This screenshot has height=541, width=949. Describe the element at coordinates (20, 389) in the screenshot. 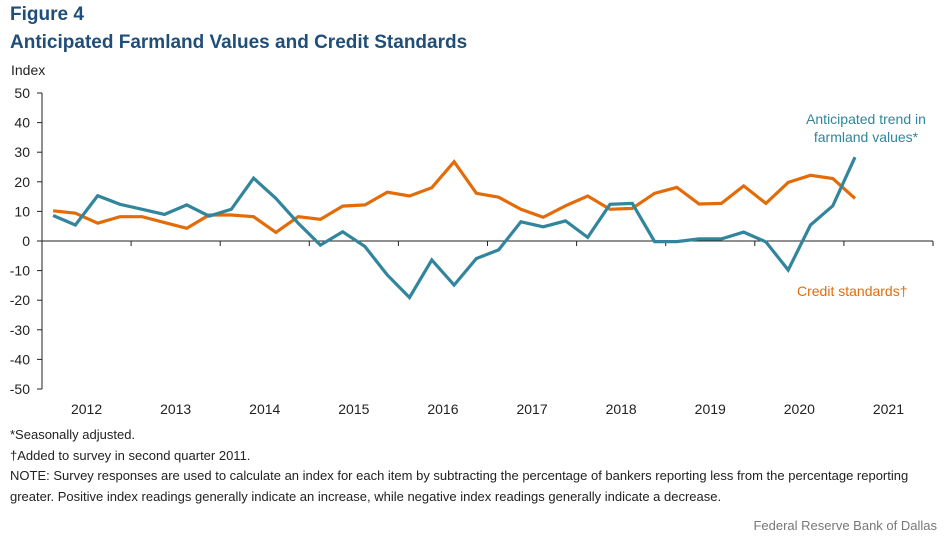

I see `y-tick-label: -50` at that location.